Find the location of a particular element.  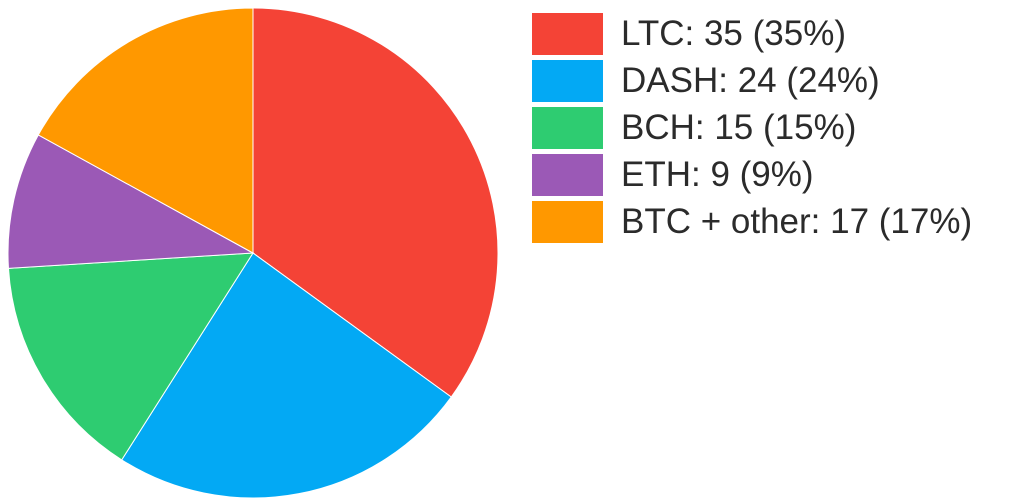

legend-label-ltc: LTC: 35 (35%) is located at coordinates (733, 33).